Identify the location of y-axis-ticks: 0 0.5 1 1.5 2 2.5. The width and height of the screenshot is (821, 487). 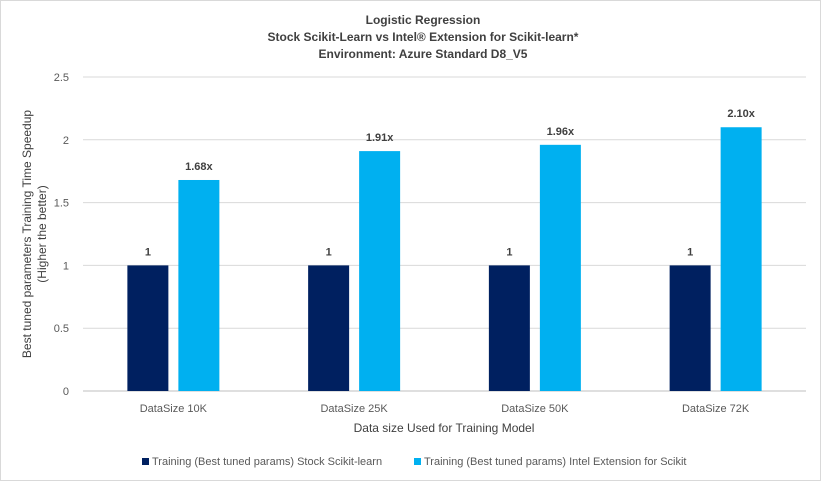
(61, 235).